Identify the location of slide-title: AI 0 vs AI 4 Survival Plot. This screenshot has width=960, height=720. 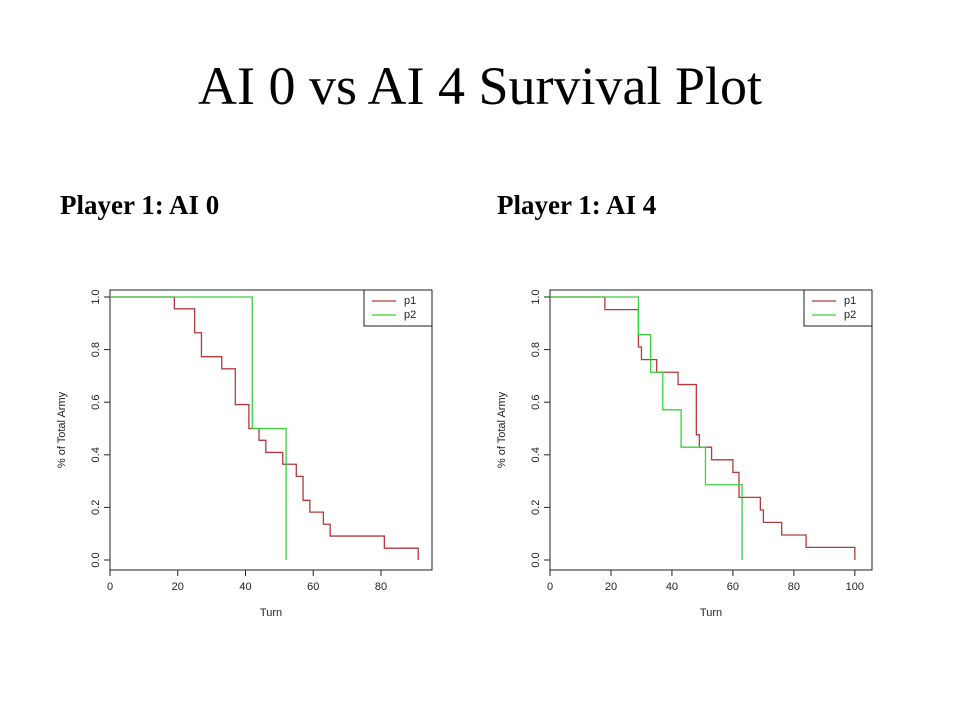
(480, 86).